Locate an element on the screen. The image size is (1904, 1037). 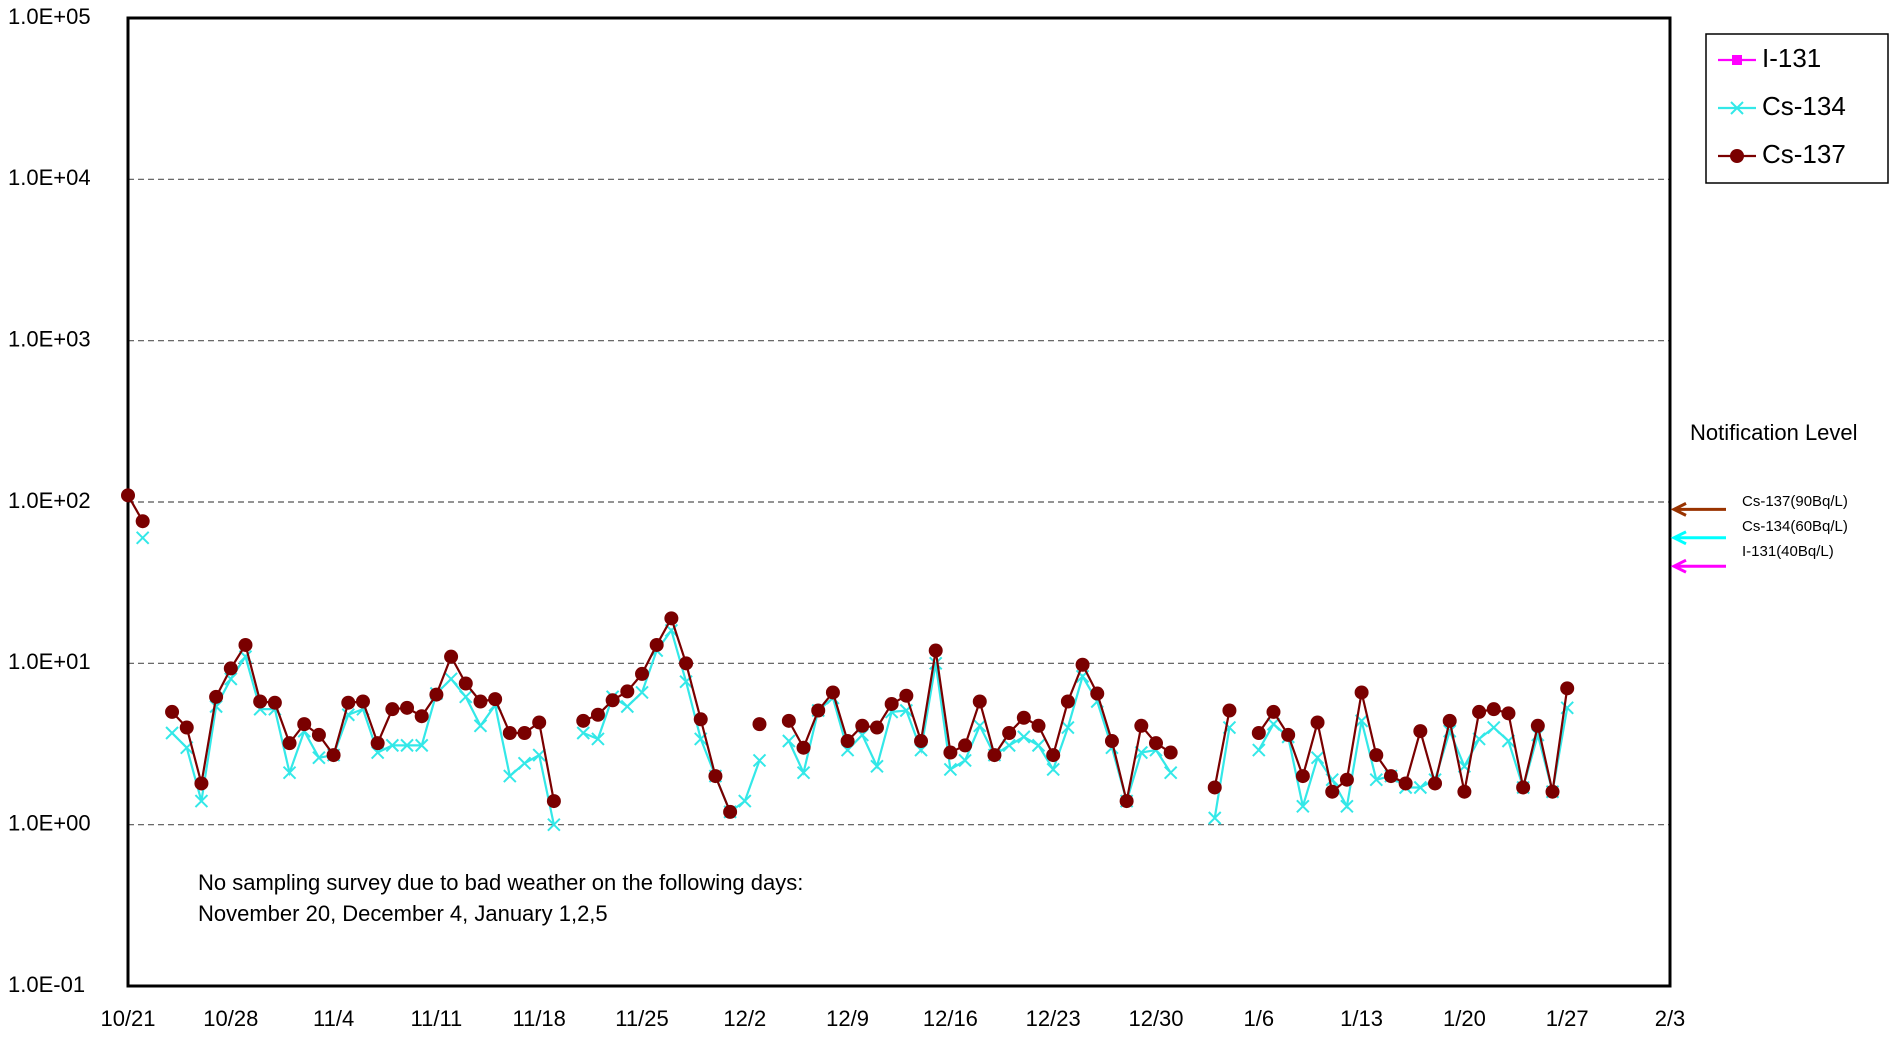
x-tick-label: 1/27 is located at coordinates (1567, 1018).